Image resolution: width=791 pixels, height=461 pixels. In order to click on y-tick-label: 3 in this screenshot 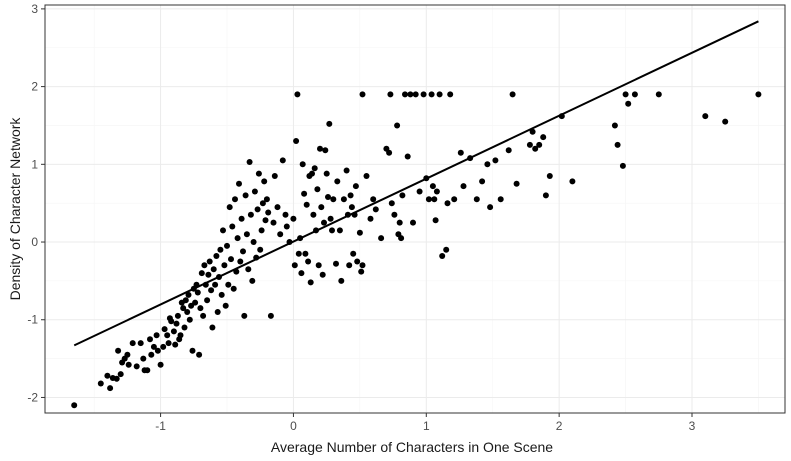, I will do `click(34, 9)`.